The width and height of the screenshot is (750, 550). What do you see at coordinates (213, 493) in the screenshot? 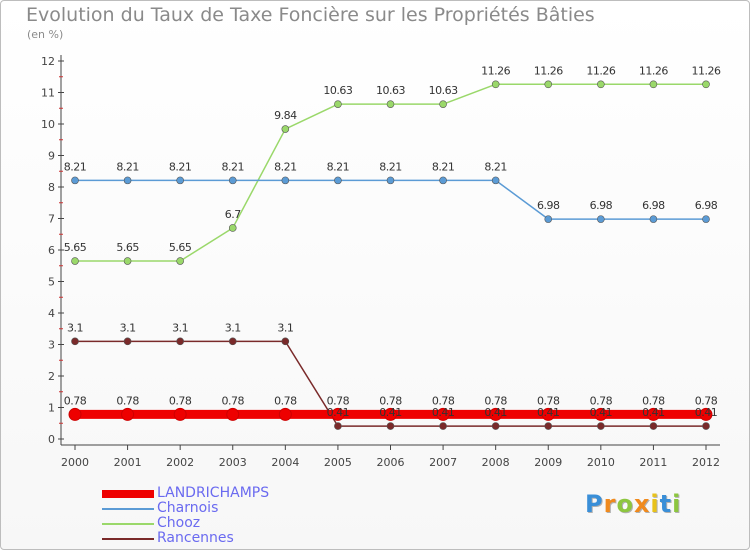
I see `legend-label: LANDRICHAMPS` at bounding box center [213, 493].